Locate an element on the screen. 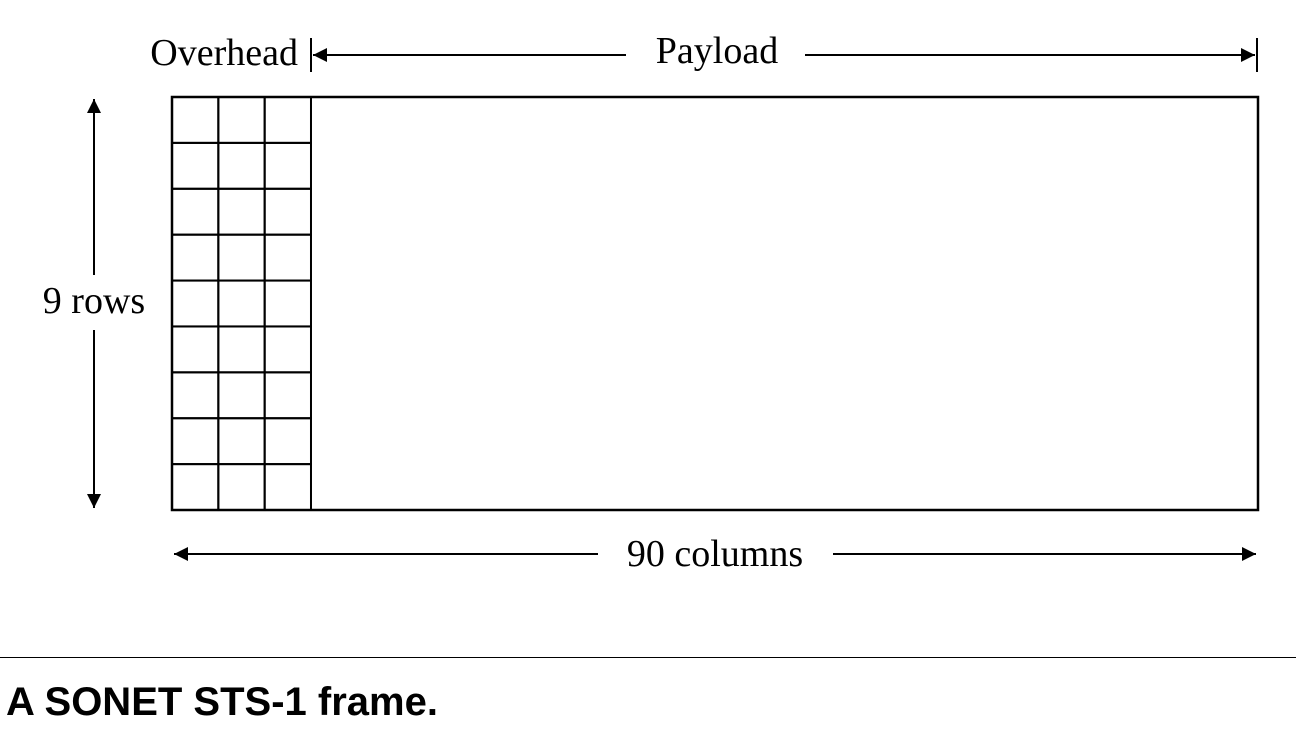  overhead-label: Overhead is located at coordinates (224, 53).